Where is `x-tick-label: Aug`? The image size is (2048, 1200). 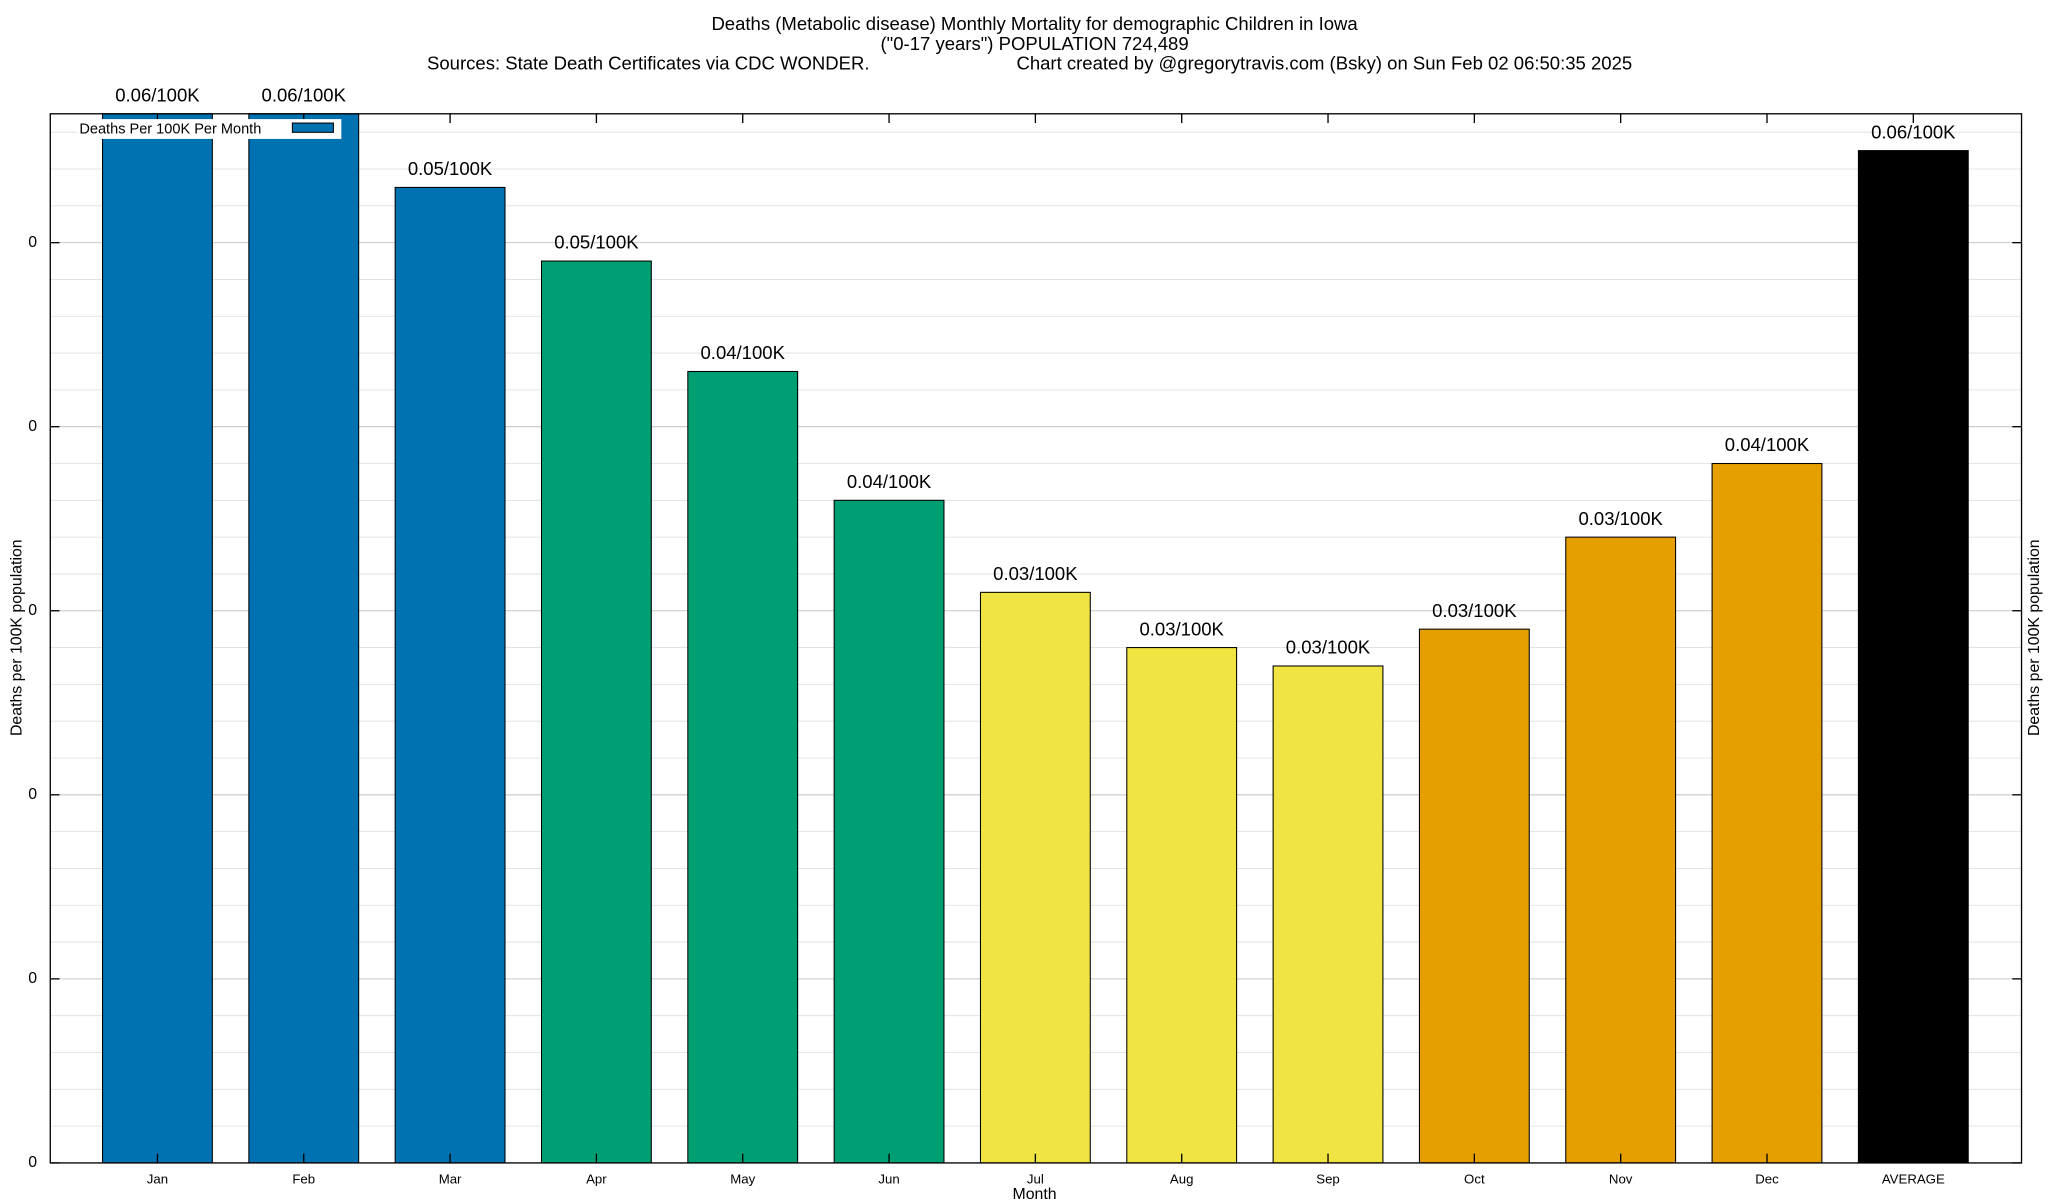 x-tick-label: Aug is located at coordinates (1182, 1179).